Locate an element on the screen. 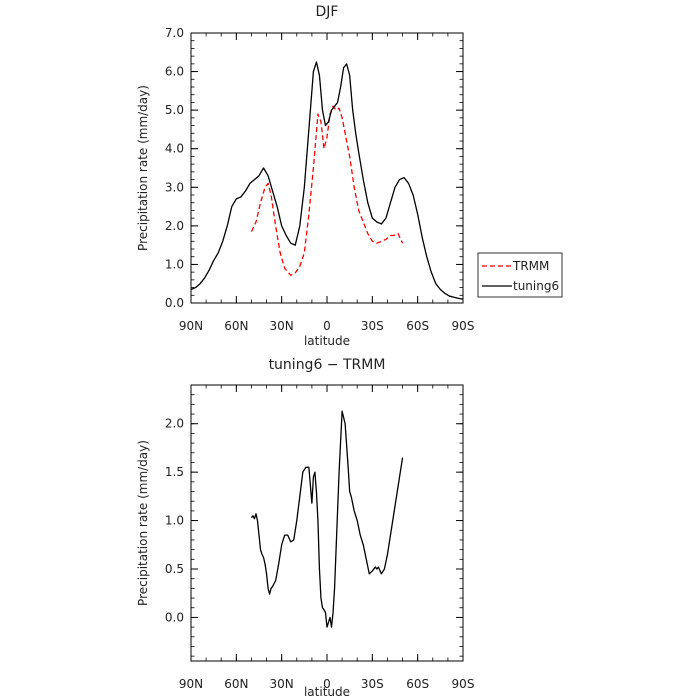  y-tick-label: 4.0 is located at coordinates (174, 149).